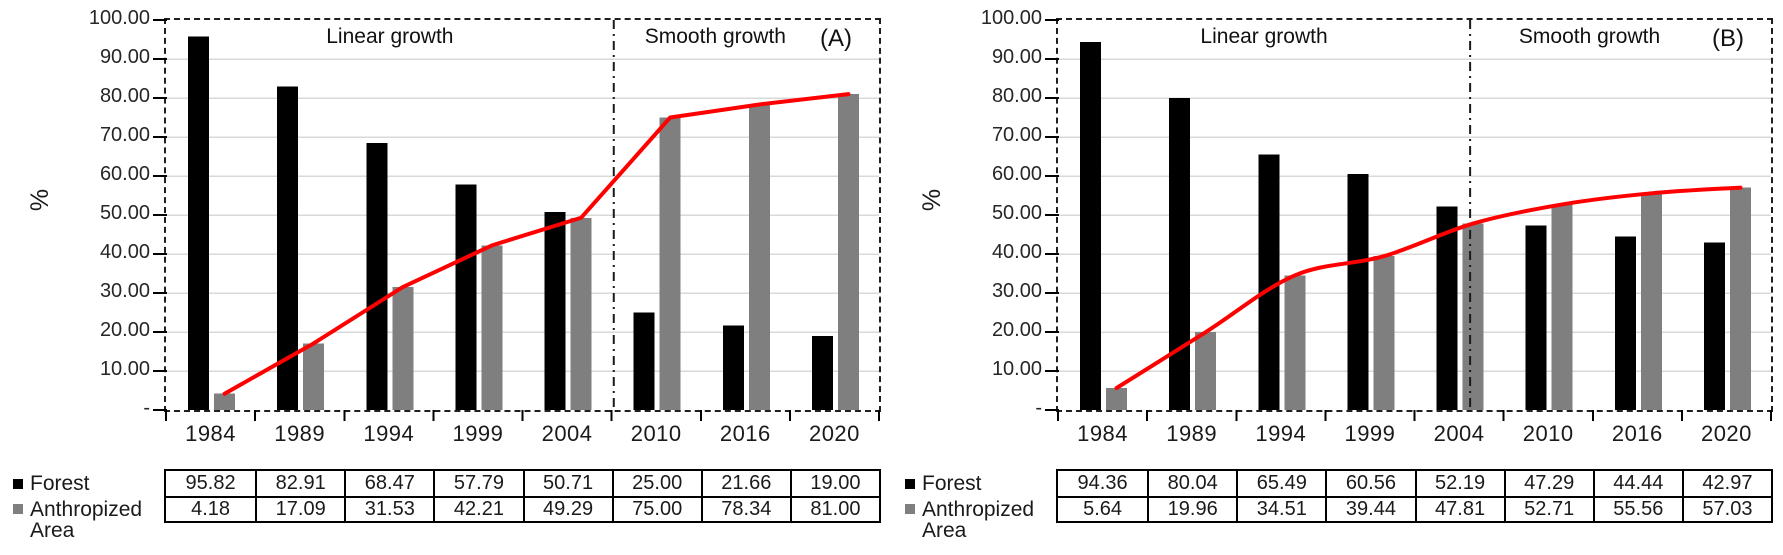 This screenshot has height=555, width=1783. I want to click on table-cell: 47.29, so click(1548, 483).